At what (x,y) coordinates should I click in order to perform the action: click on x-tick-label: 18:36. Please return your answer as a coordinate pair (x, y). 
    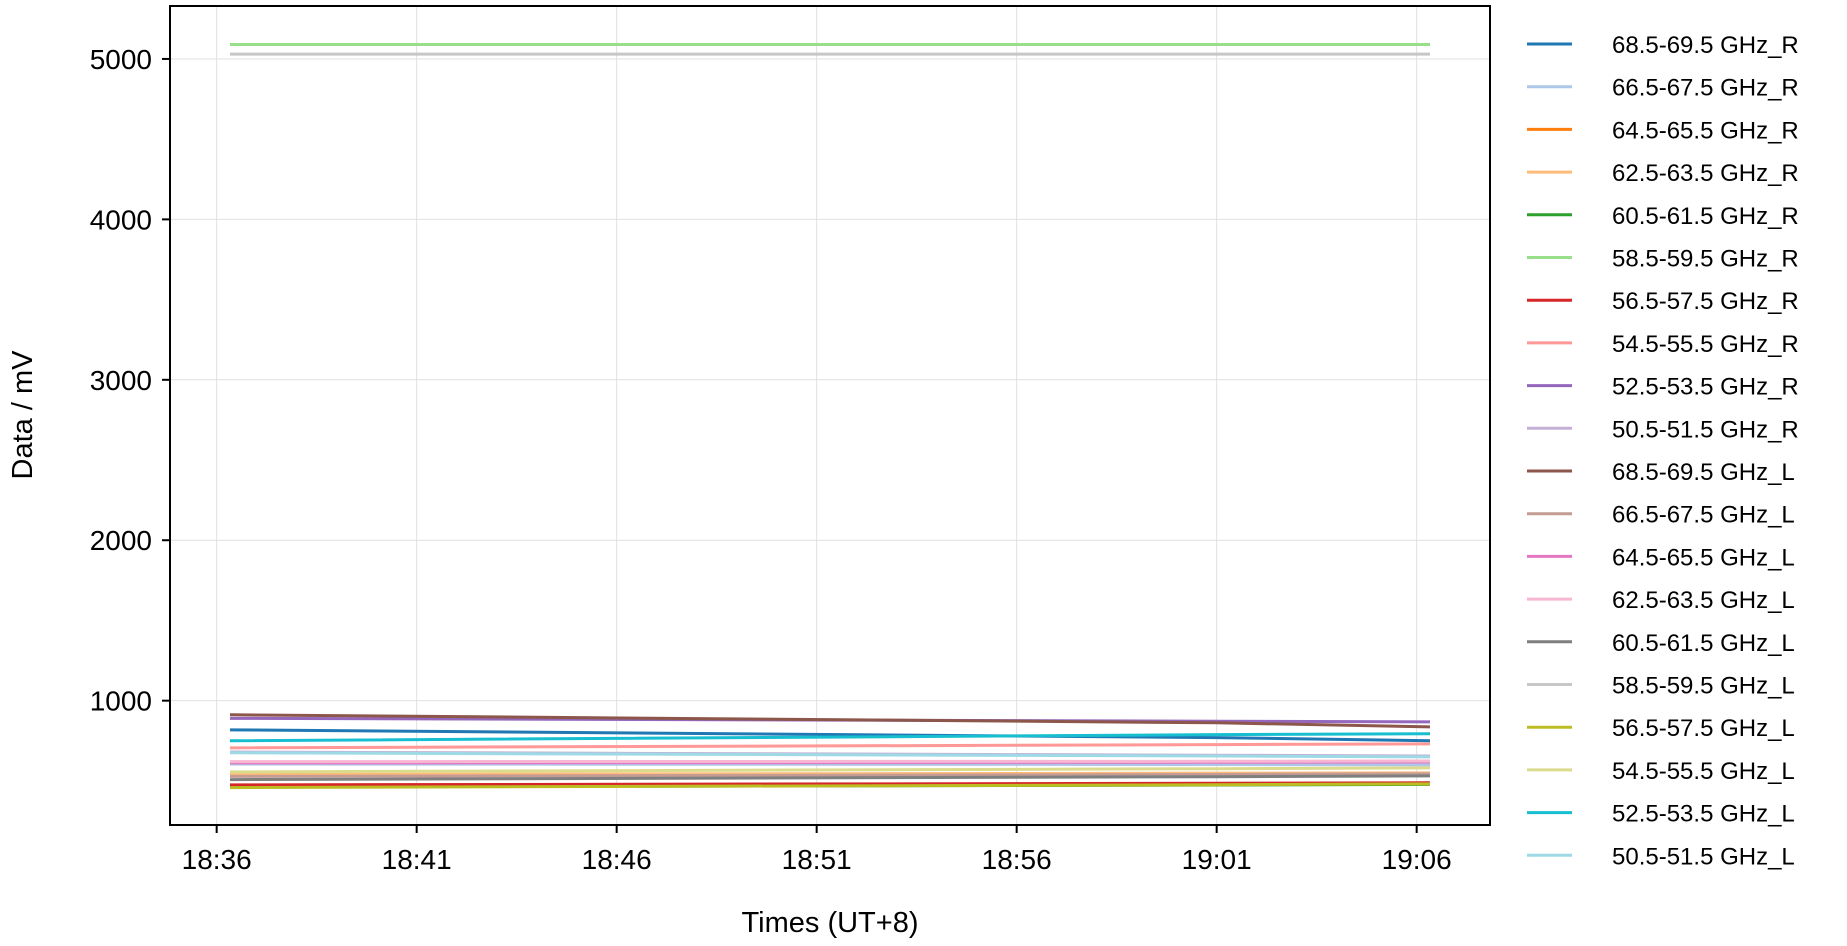
    Looking at the image, I should click on (217, 859).